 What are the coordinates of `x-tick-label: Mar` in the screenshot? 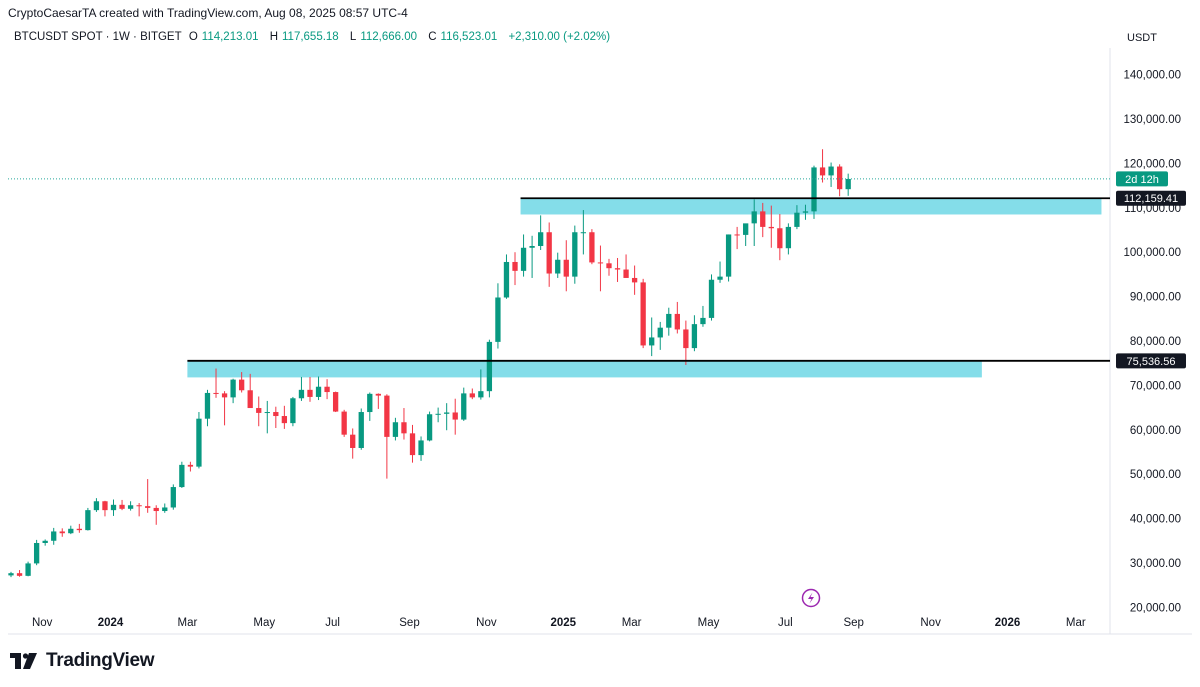 It's located at (632, 623).